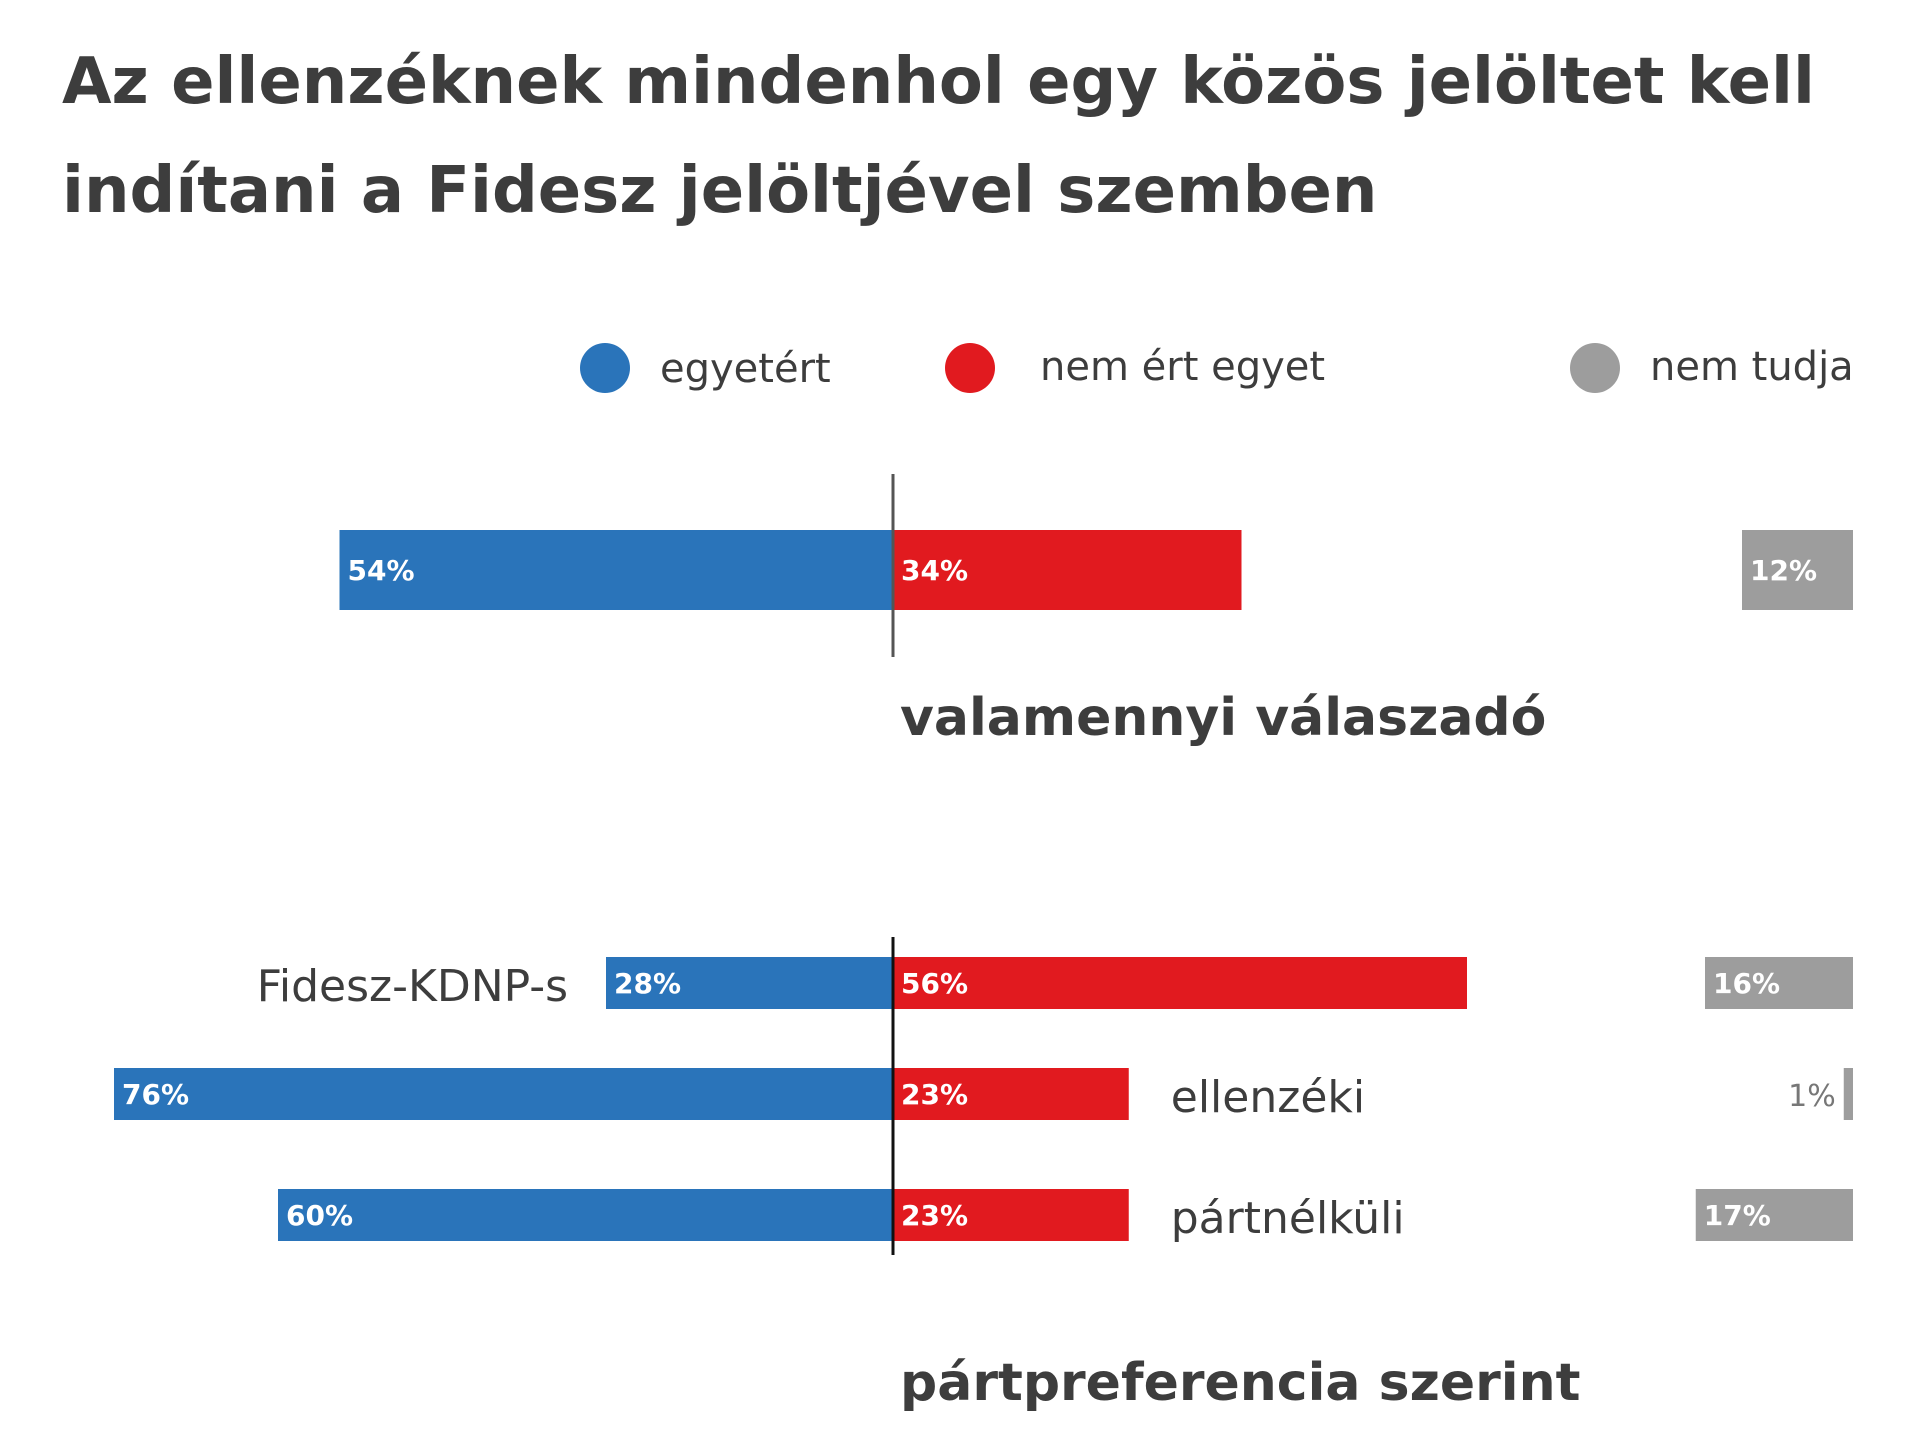 The image size is (1920, 1456). Describe the element at coordinates (155, 1094) in the screenshot. I see `bar-label-agree: 76%` at that location.